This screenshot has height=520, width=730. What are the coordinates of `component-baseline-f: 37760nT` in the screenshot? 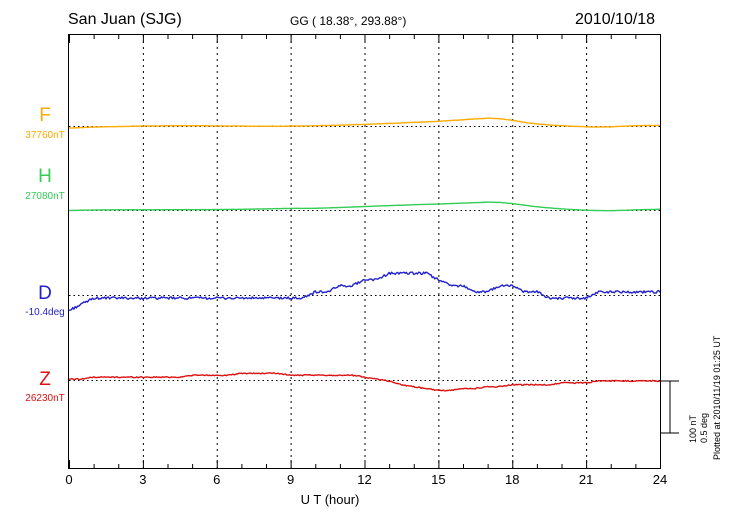 It's located at (45, 135).